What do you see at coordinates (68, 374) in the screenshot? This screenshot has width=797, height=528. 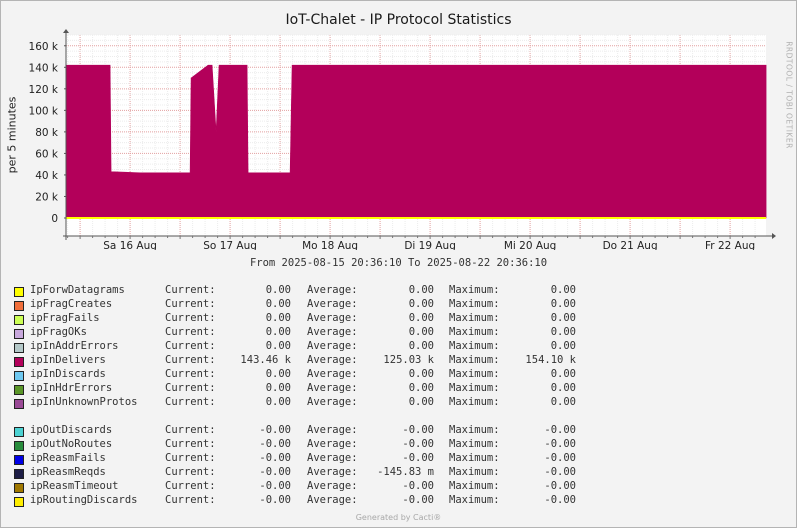 I see `legend-name: ipInDiscards` at bounding box center [68, 374].